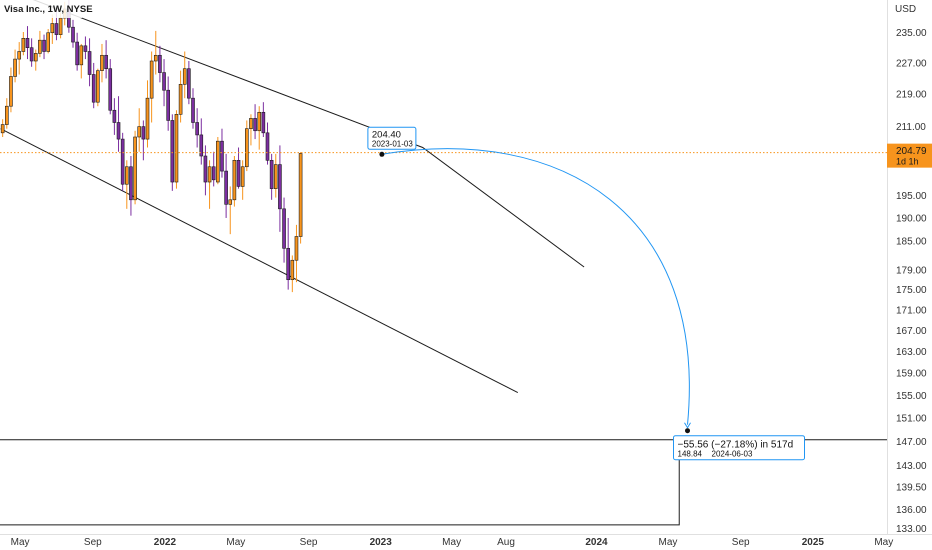 The image size is (932, 550). Describe the element at coordinates (911, 310) in the screenshot. I see `price-tick-label: 171.00` at that location.